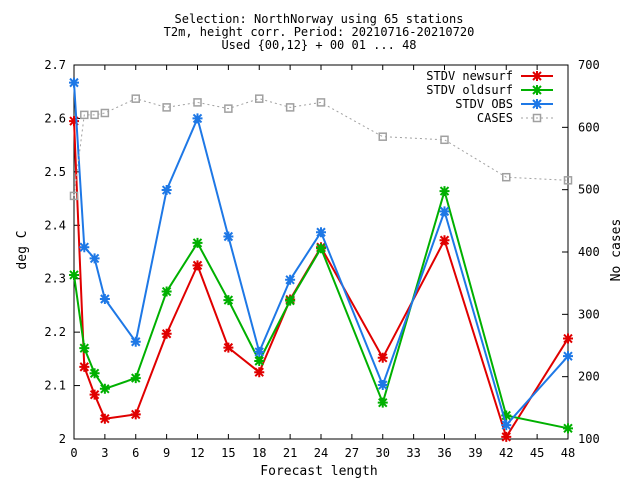 This screenshot has width=640, height=484. What do you see at coordinates (515, 118) in the screenshot?
I see `legend-entry: CASES` at bounding box center [515, 118].